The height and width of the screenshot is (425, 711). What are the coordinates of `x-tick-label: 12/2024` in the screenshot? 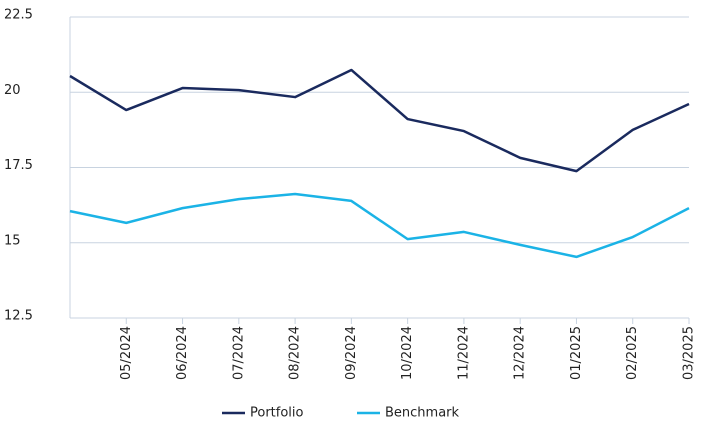 It's located at (520, 353).